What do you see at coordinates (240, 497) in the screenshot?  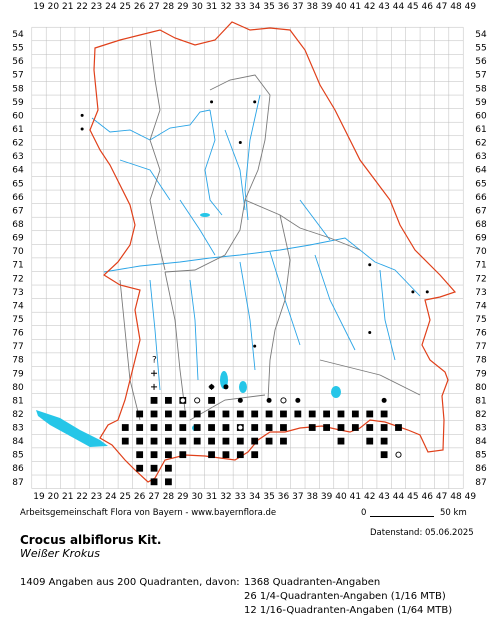 I see `x-tick-label: 33` at bounding box center [240, 497].